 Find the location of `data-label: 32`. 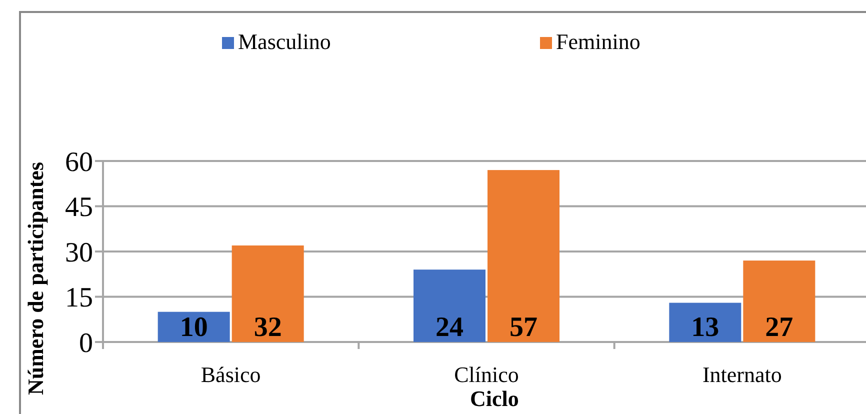

data-label: 32 is located at coordinates (268, 327).